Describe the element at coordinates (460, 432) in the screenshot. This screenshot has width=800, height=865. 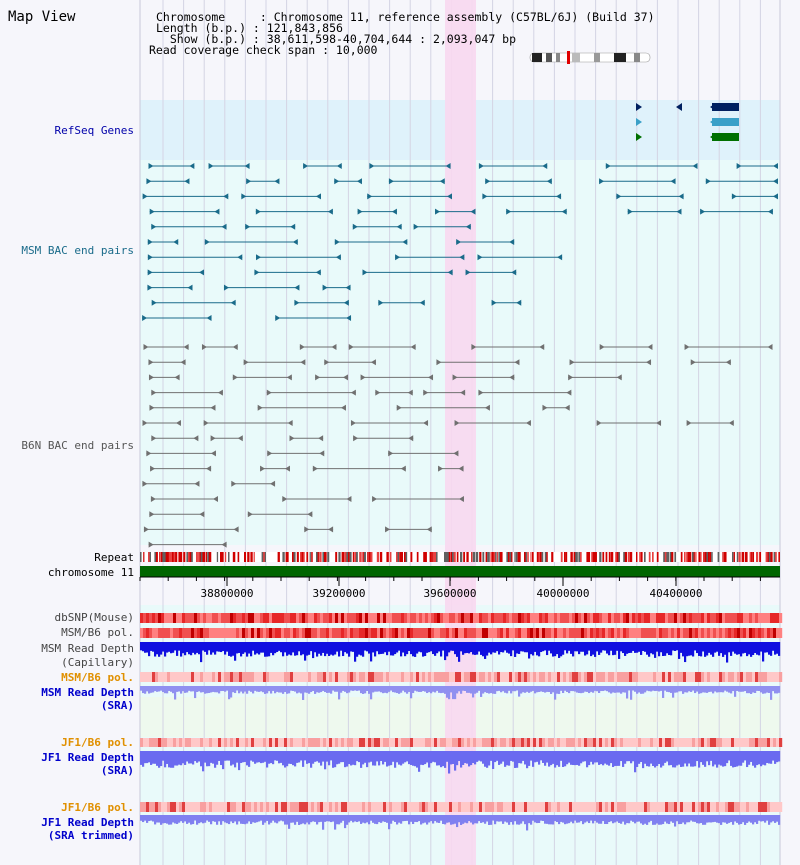
I see `highlight-region` at that location.